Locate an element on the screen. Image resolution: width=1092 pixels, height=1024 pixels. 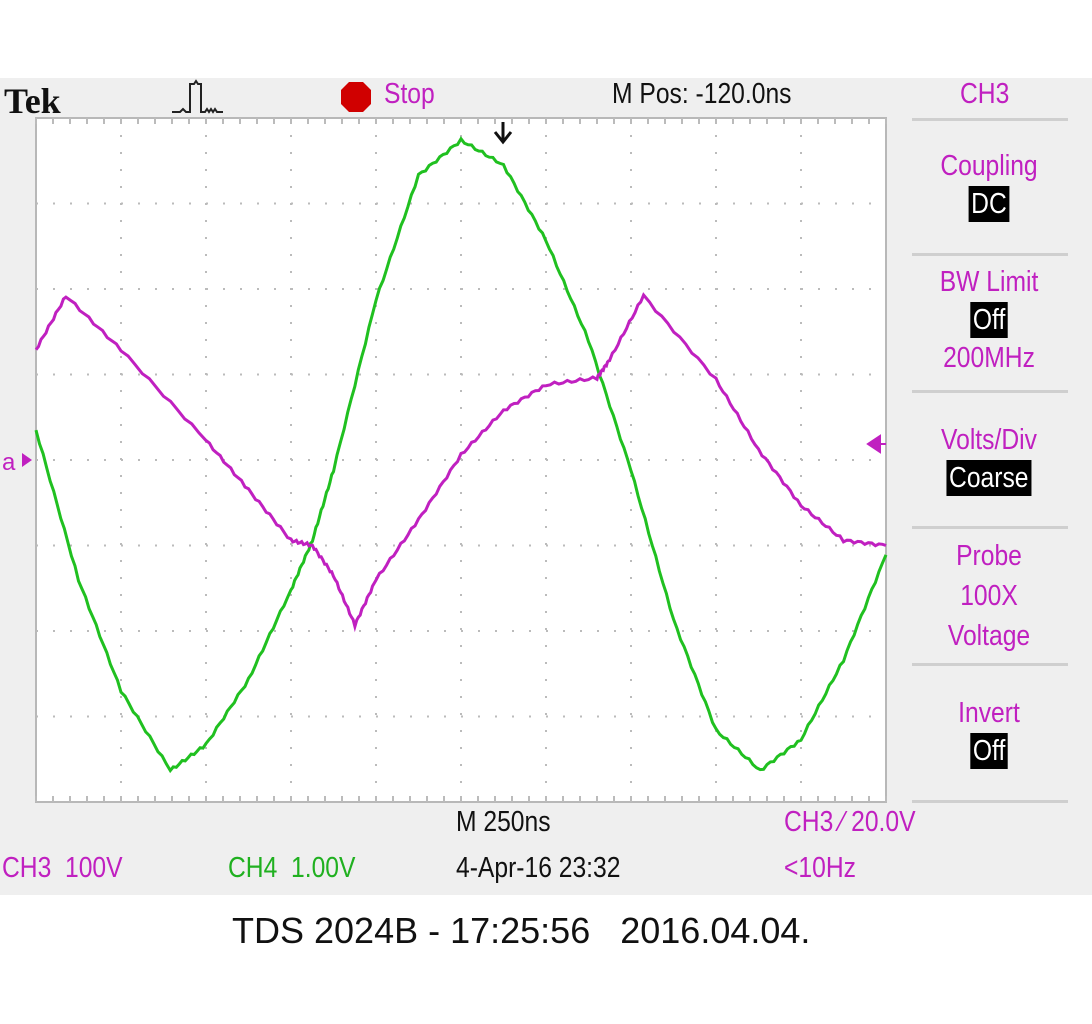
menu-probe: Probe 100X Voltage is located at coordinates (989, 596).